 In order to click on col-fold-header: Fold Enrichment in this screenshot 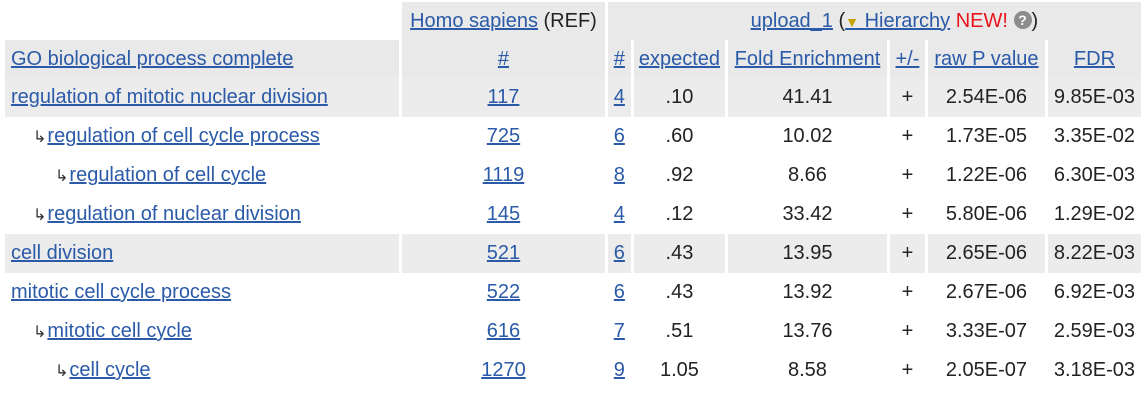, I will do `click(807, 59)`.